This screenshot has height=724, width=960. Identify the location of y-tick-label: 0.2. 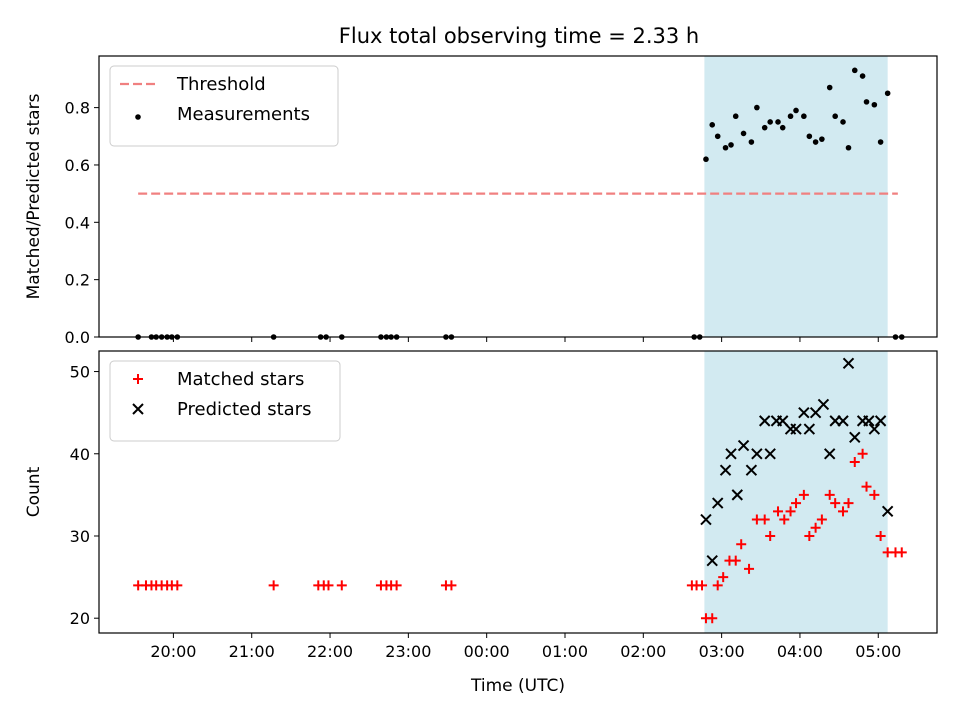
(77, 280).